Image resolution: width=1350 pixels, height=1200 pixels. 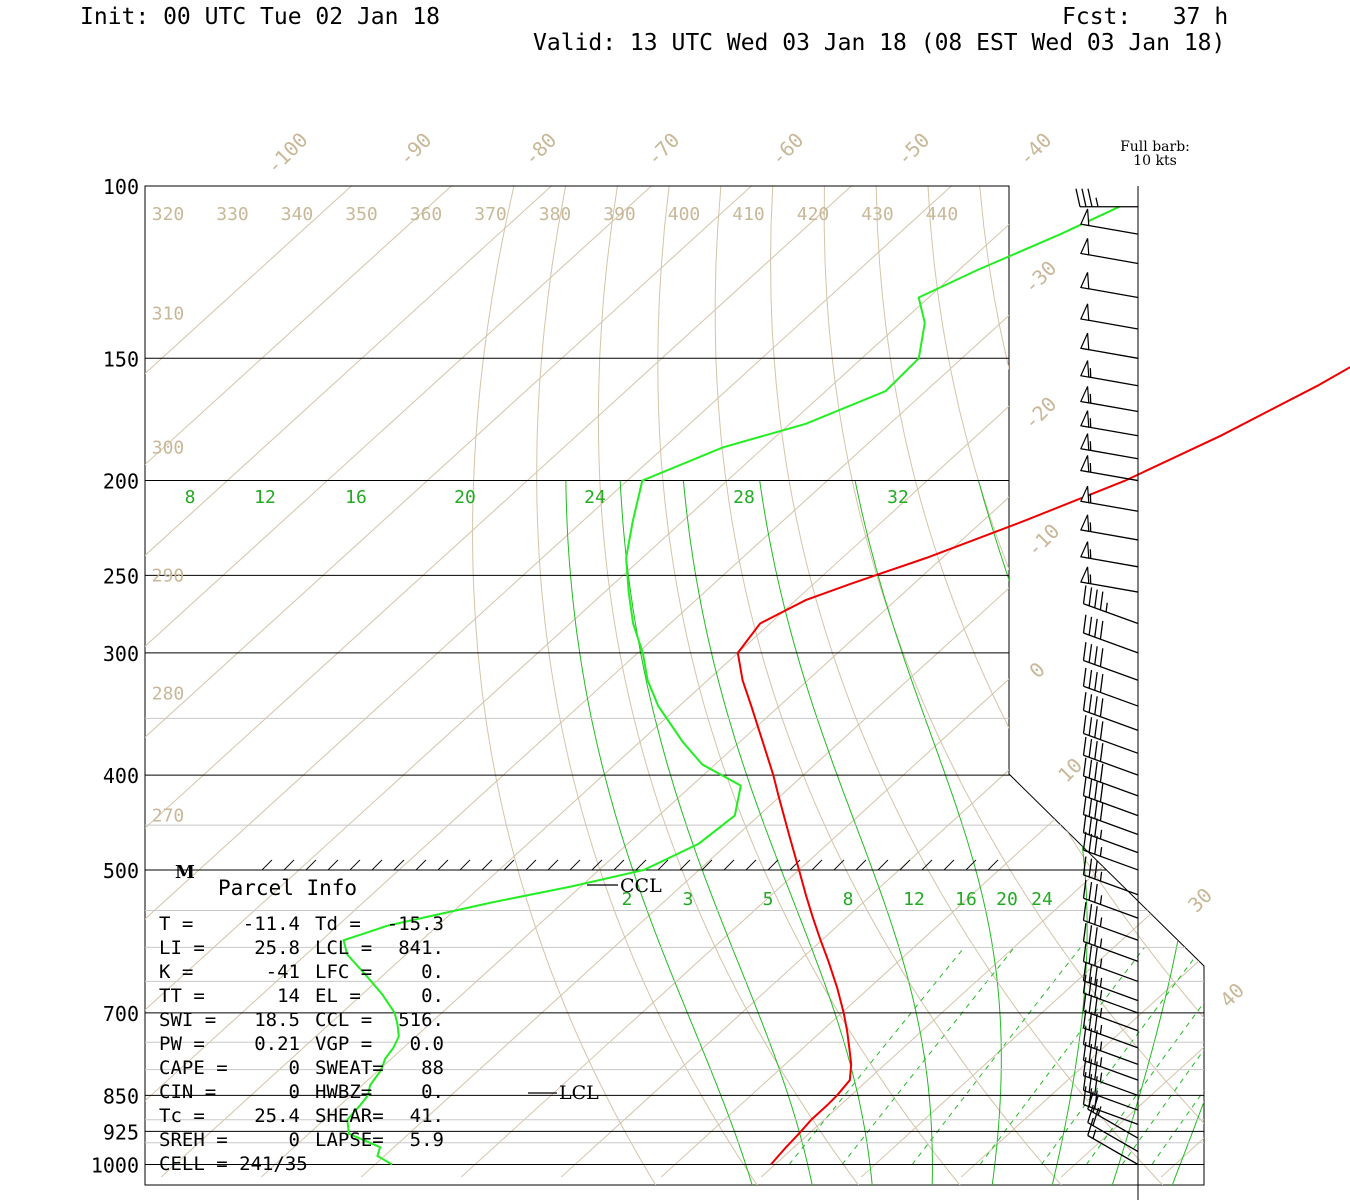 What do you see at coordinates (1035, 149) in the screenshot?
I see `isotherm-label: -40` at bounding box center [1035, 149].